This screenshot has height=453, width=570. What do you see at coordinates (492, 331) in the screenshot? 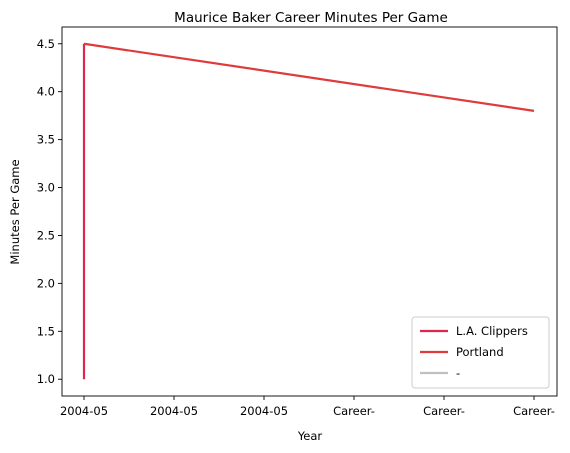
I see `legend-label: L.A. Clippers` at bounding box center [492, 331].